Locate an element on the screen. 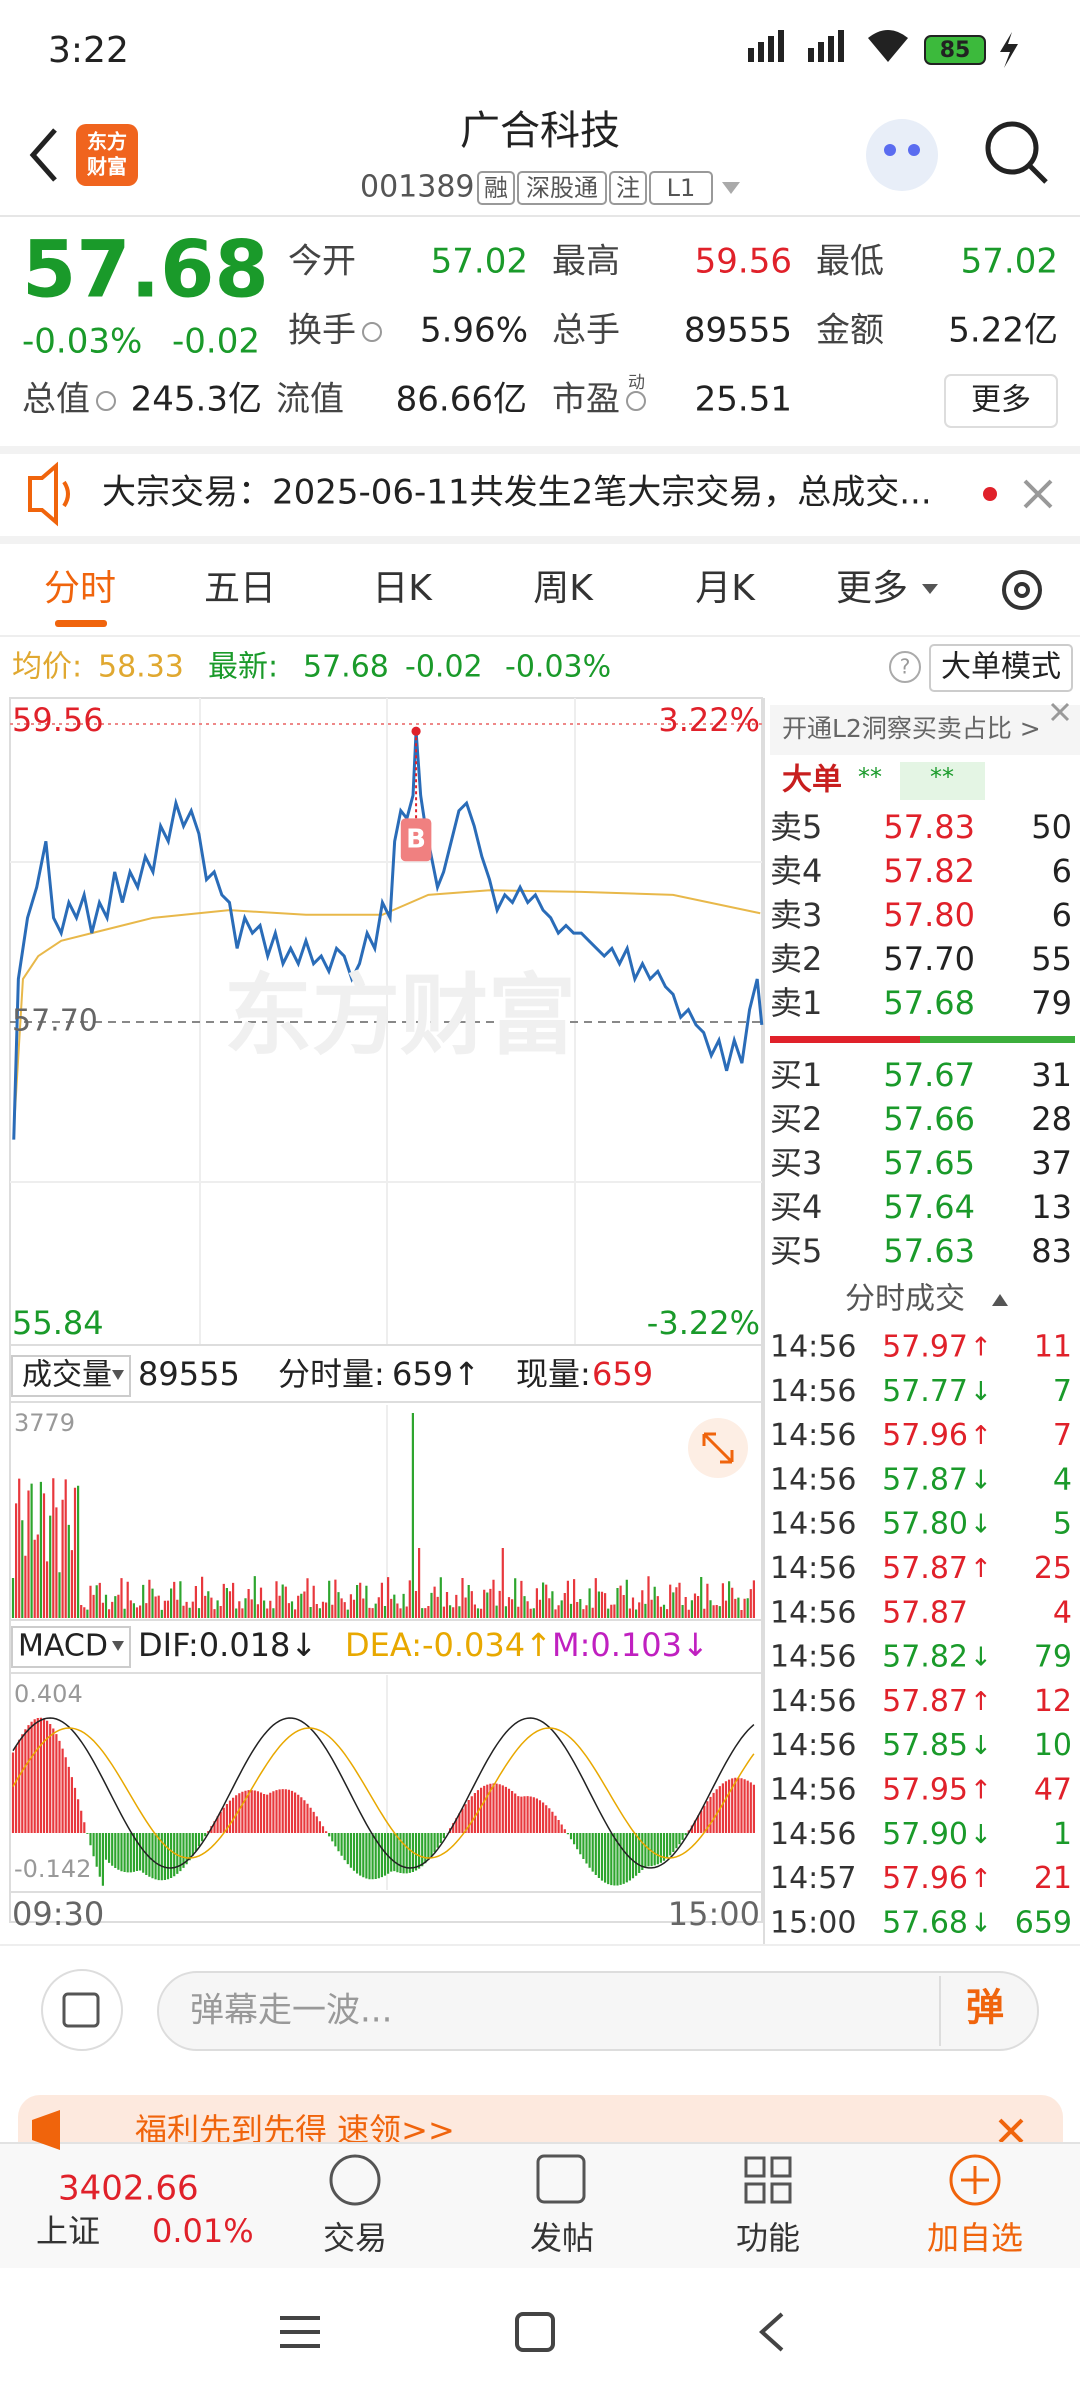  robot-eye is located at coordinates (890, 150).